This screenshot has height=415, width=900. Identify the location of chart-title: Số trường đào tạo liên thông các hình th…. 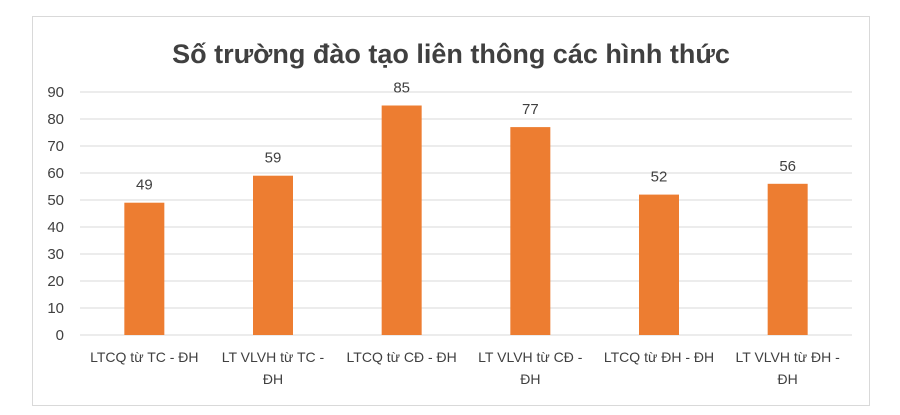
(451, 54).